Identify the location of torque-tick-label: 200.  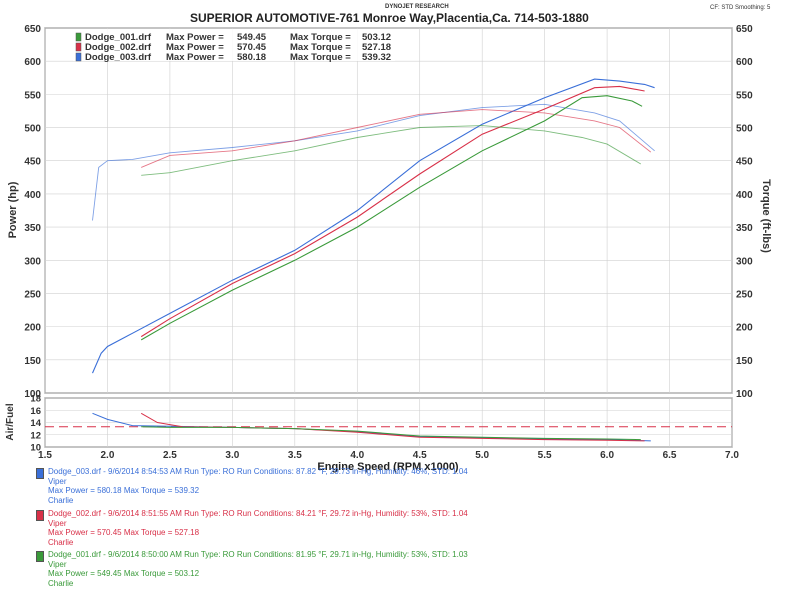
(744, 328).